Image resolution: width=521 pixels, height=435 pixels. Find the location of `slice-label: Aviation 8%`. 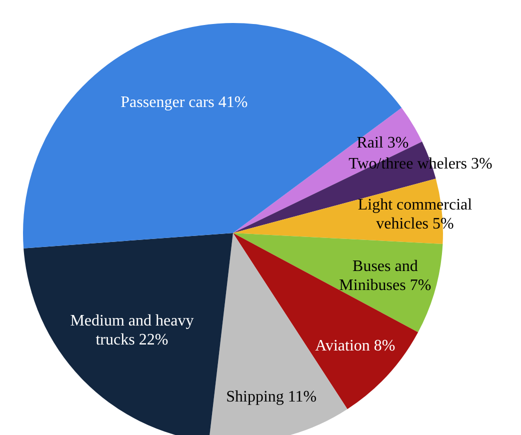

slice-label: Aviation 8% is located at coordinates (355, 345).